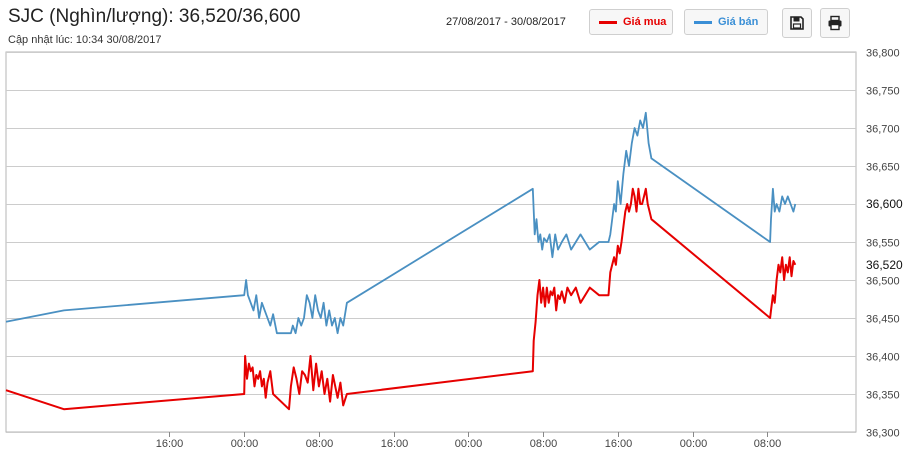 This screenshot has width=914, height=458. I want to click on y-tick-label: 36,700, so click(883, 130).